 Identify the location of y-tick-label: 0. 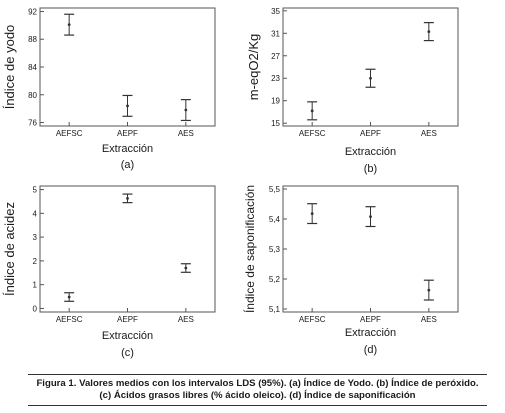
(35, 308).